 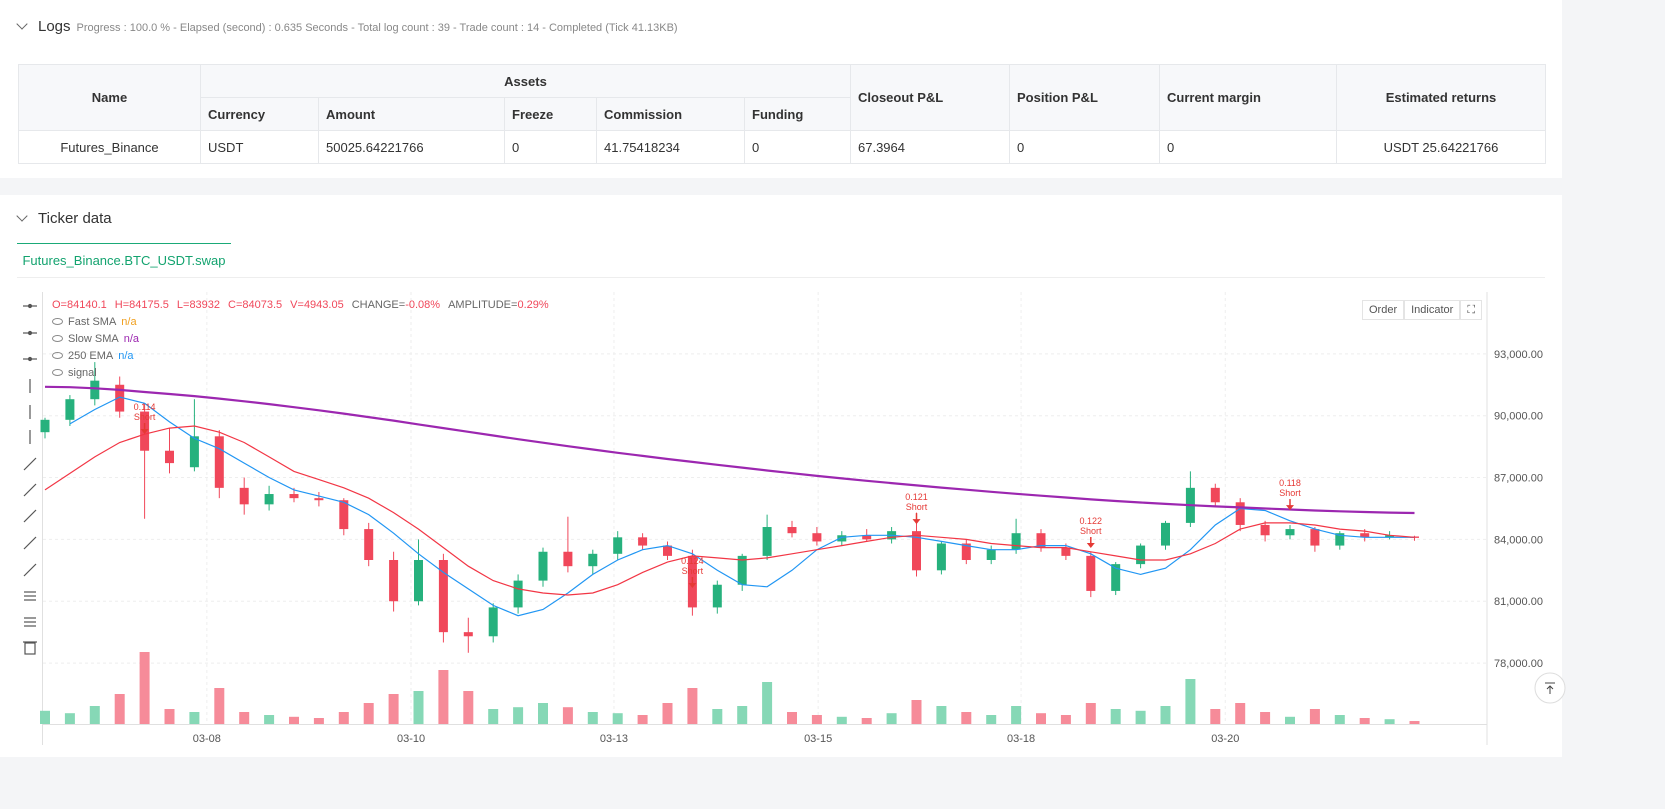 I want to click on ohlc-key: L=, so click(x=183, y=305).